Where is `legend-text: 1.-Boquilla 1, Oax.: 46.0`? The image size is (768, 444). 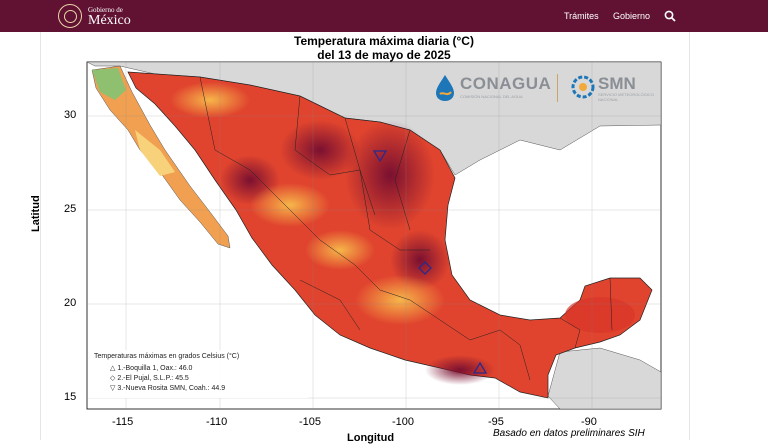
legend-text: 1.-Boquilla 1, Oax.: 46.0 is located at coordinates (155, 368).